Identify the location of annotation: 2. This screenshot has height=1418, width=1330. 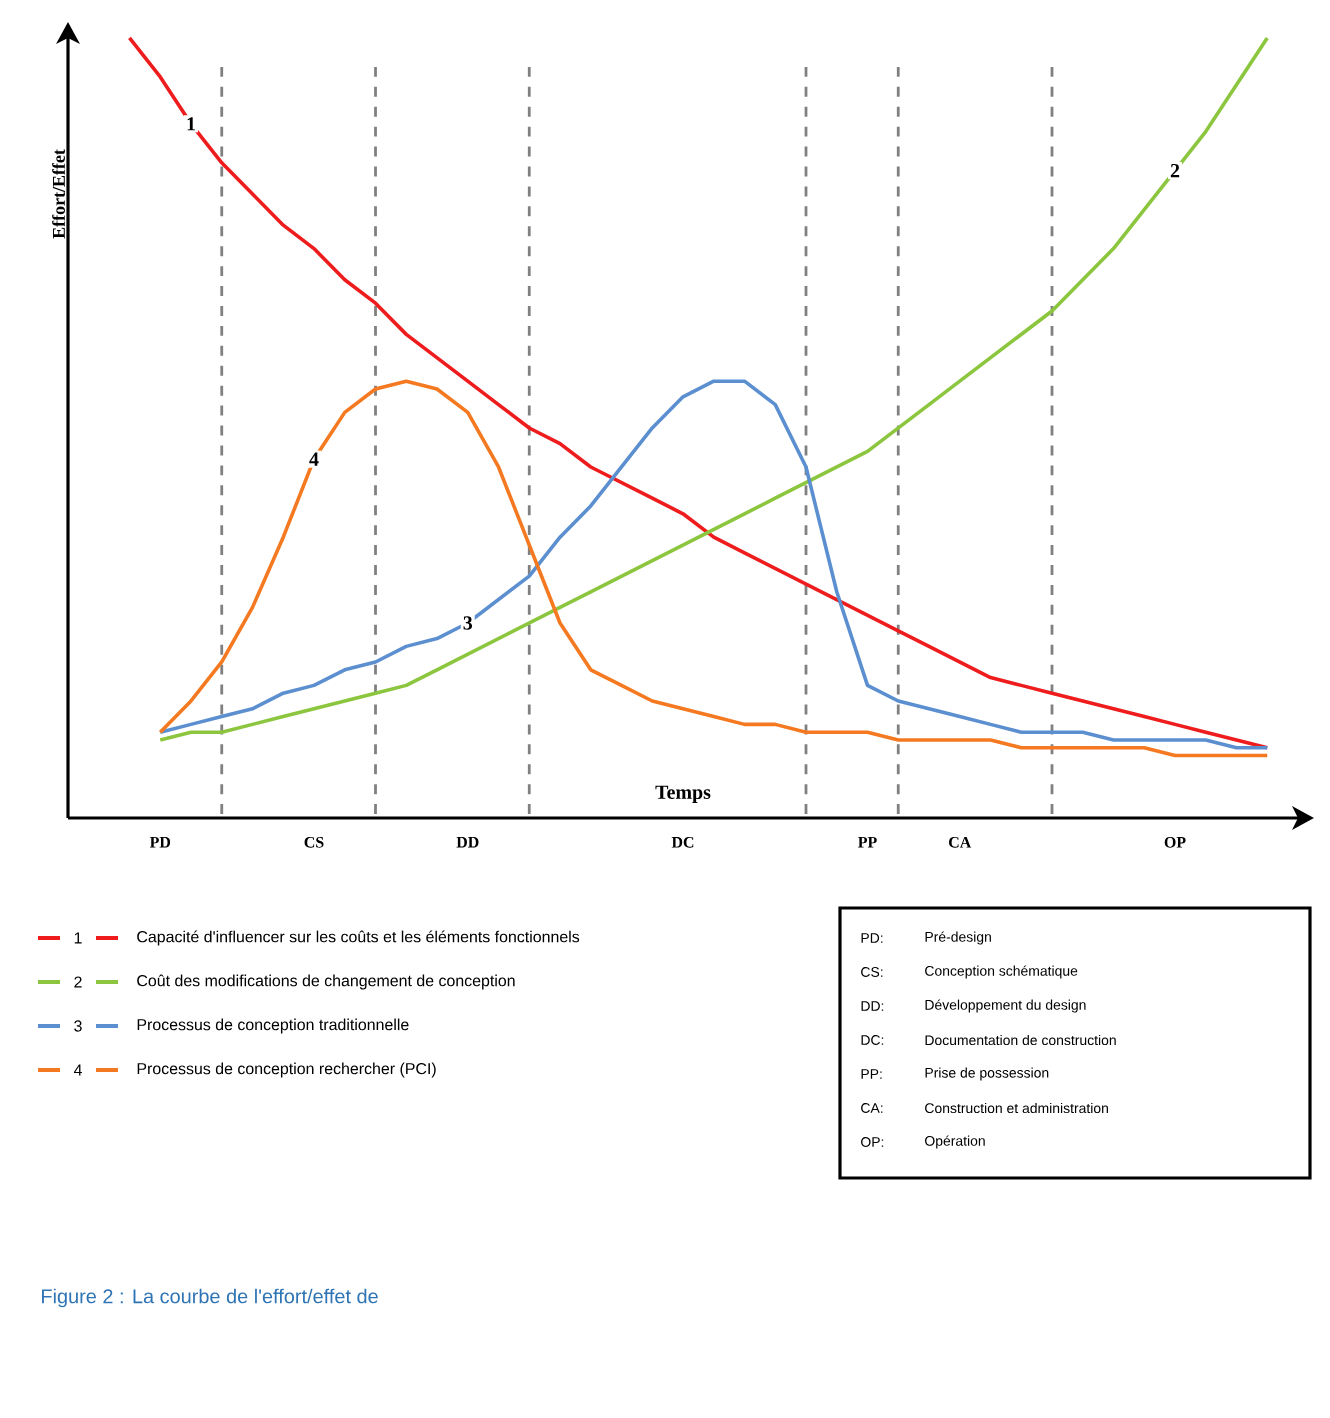
(1175, 170).